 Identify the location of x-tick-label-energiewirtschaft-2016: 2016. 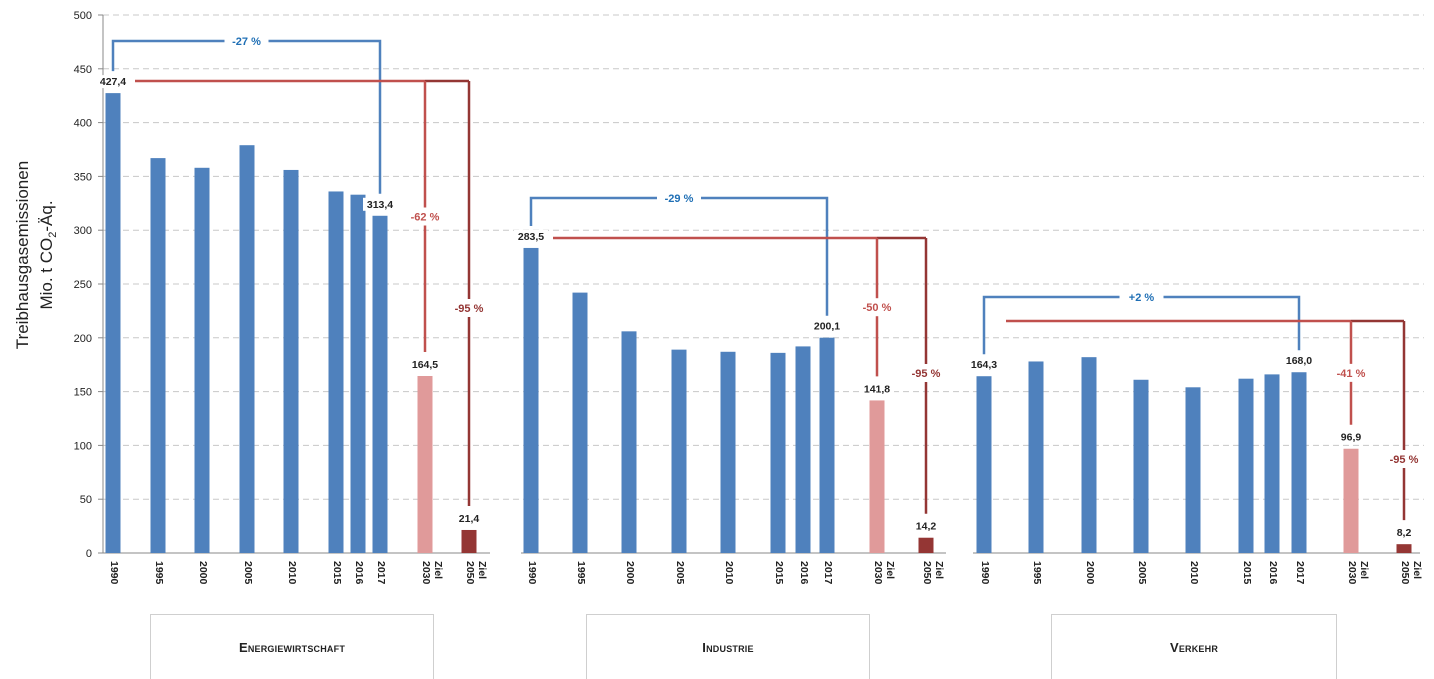
(359, 573).